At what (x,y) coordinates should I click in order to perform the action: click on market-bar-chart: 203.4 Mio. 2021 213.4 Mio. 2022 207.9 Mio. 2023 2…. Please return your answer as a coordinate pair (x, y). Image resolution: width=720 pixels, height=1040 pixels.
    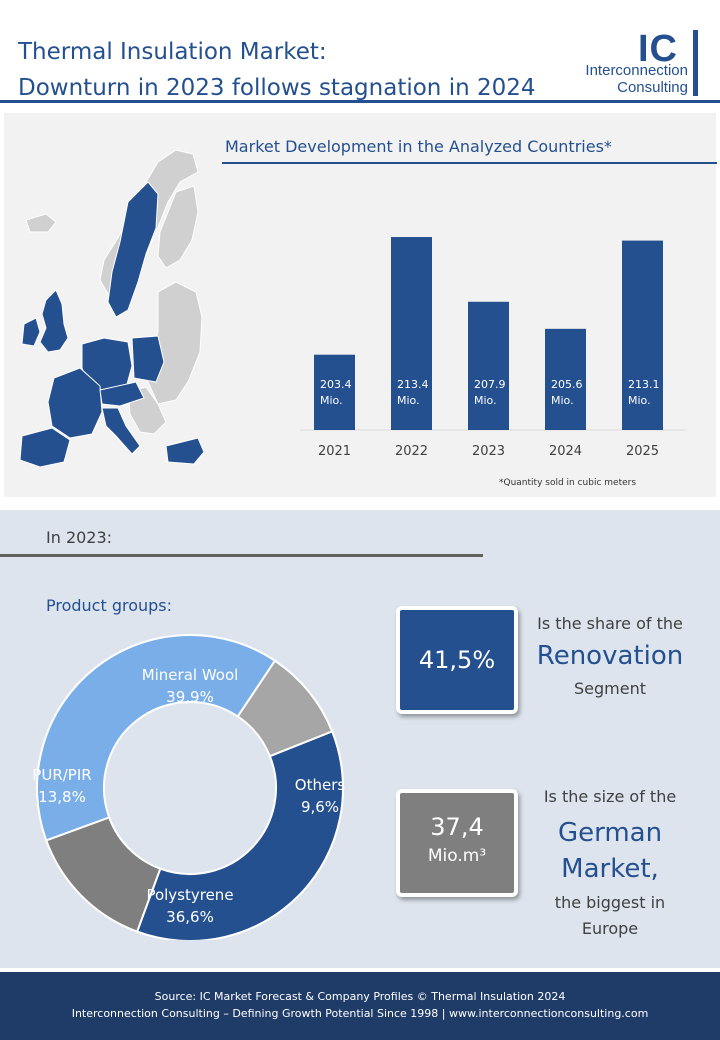
    Looking at the image, I should click on (492, 348).